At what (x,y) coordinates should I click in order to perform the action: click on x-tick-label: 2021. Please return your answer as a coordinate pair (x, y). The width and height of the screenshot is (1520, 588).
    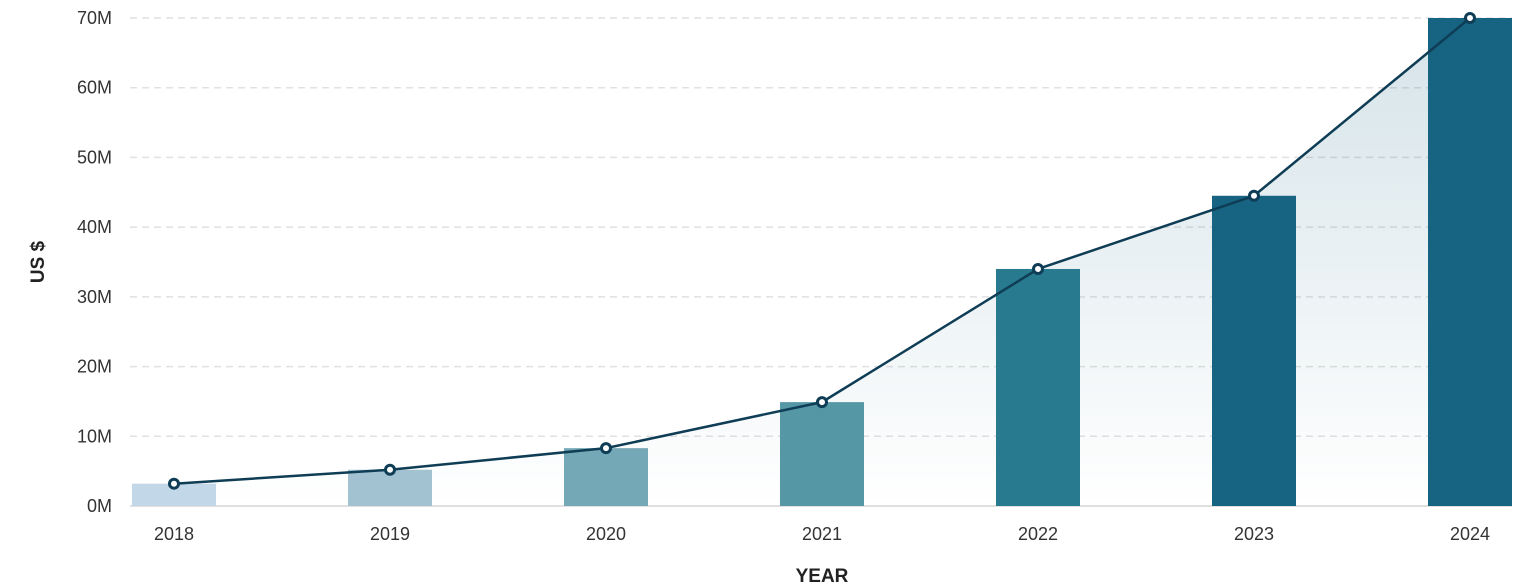
    Looking at the image, I should click on (822, 534).